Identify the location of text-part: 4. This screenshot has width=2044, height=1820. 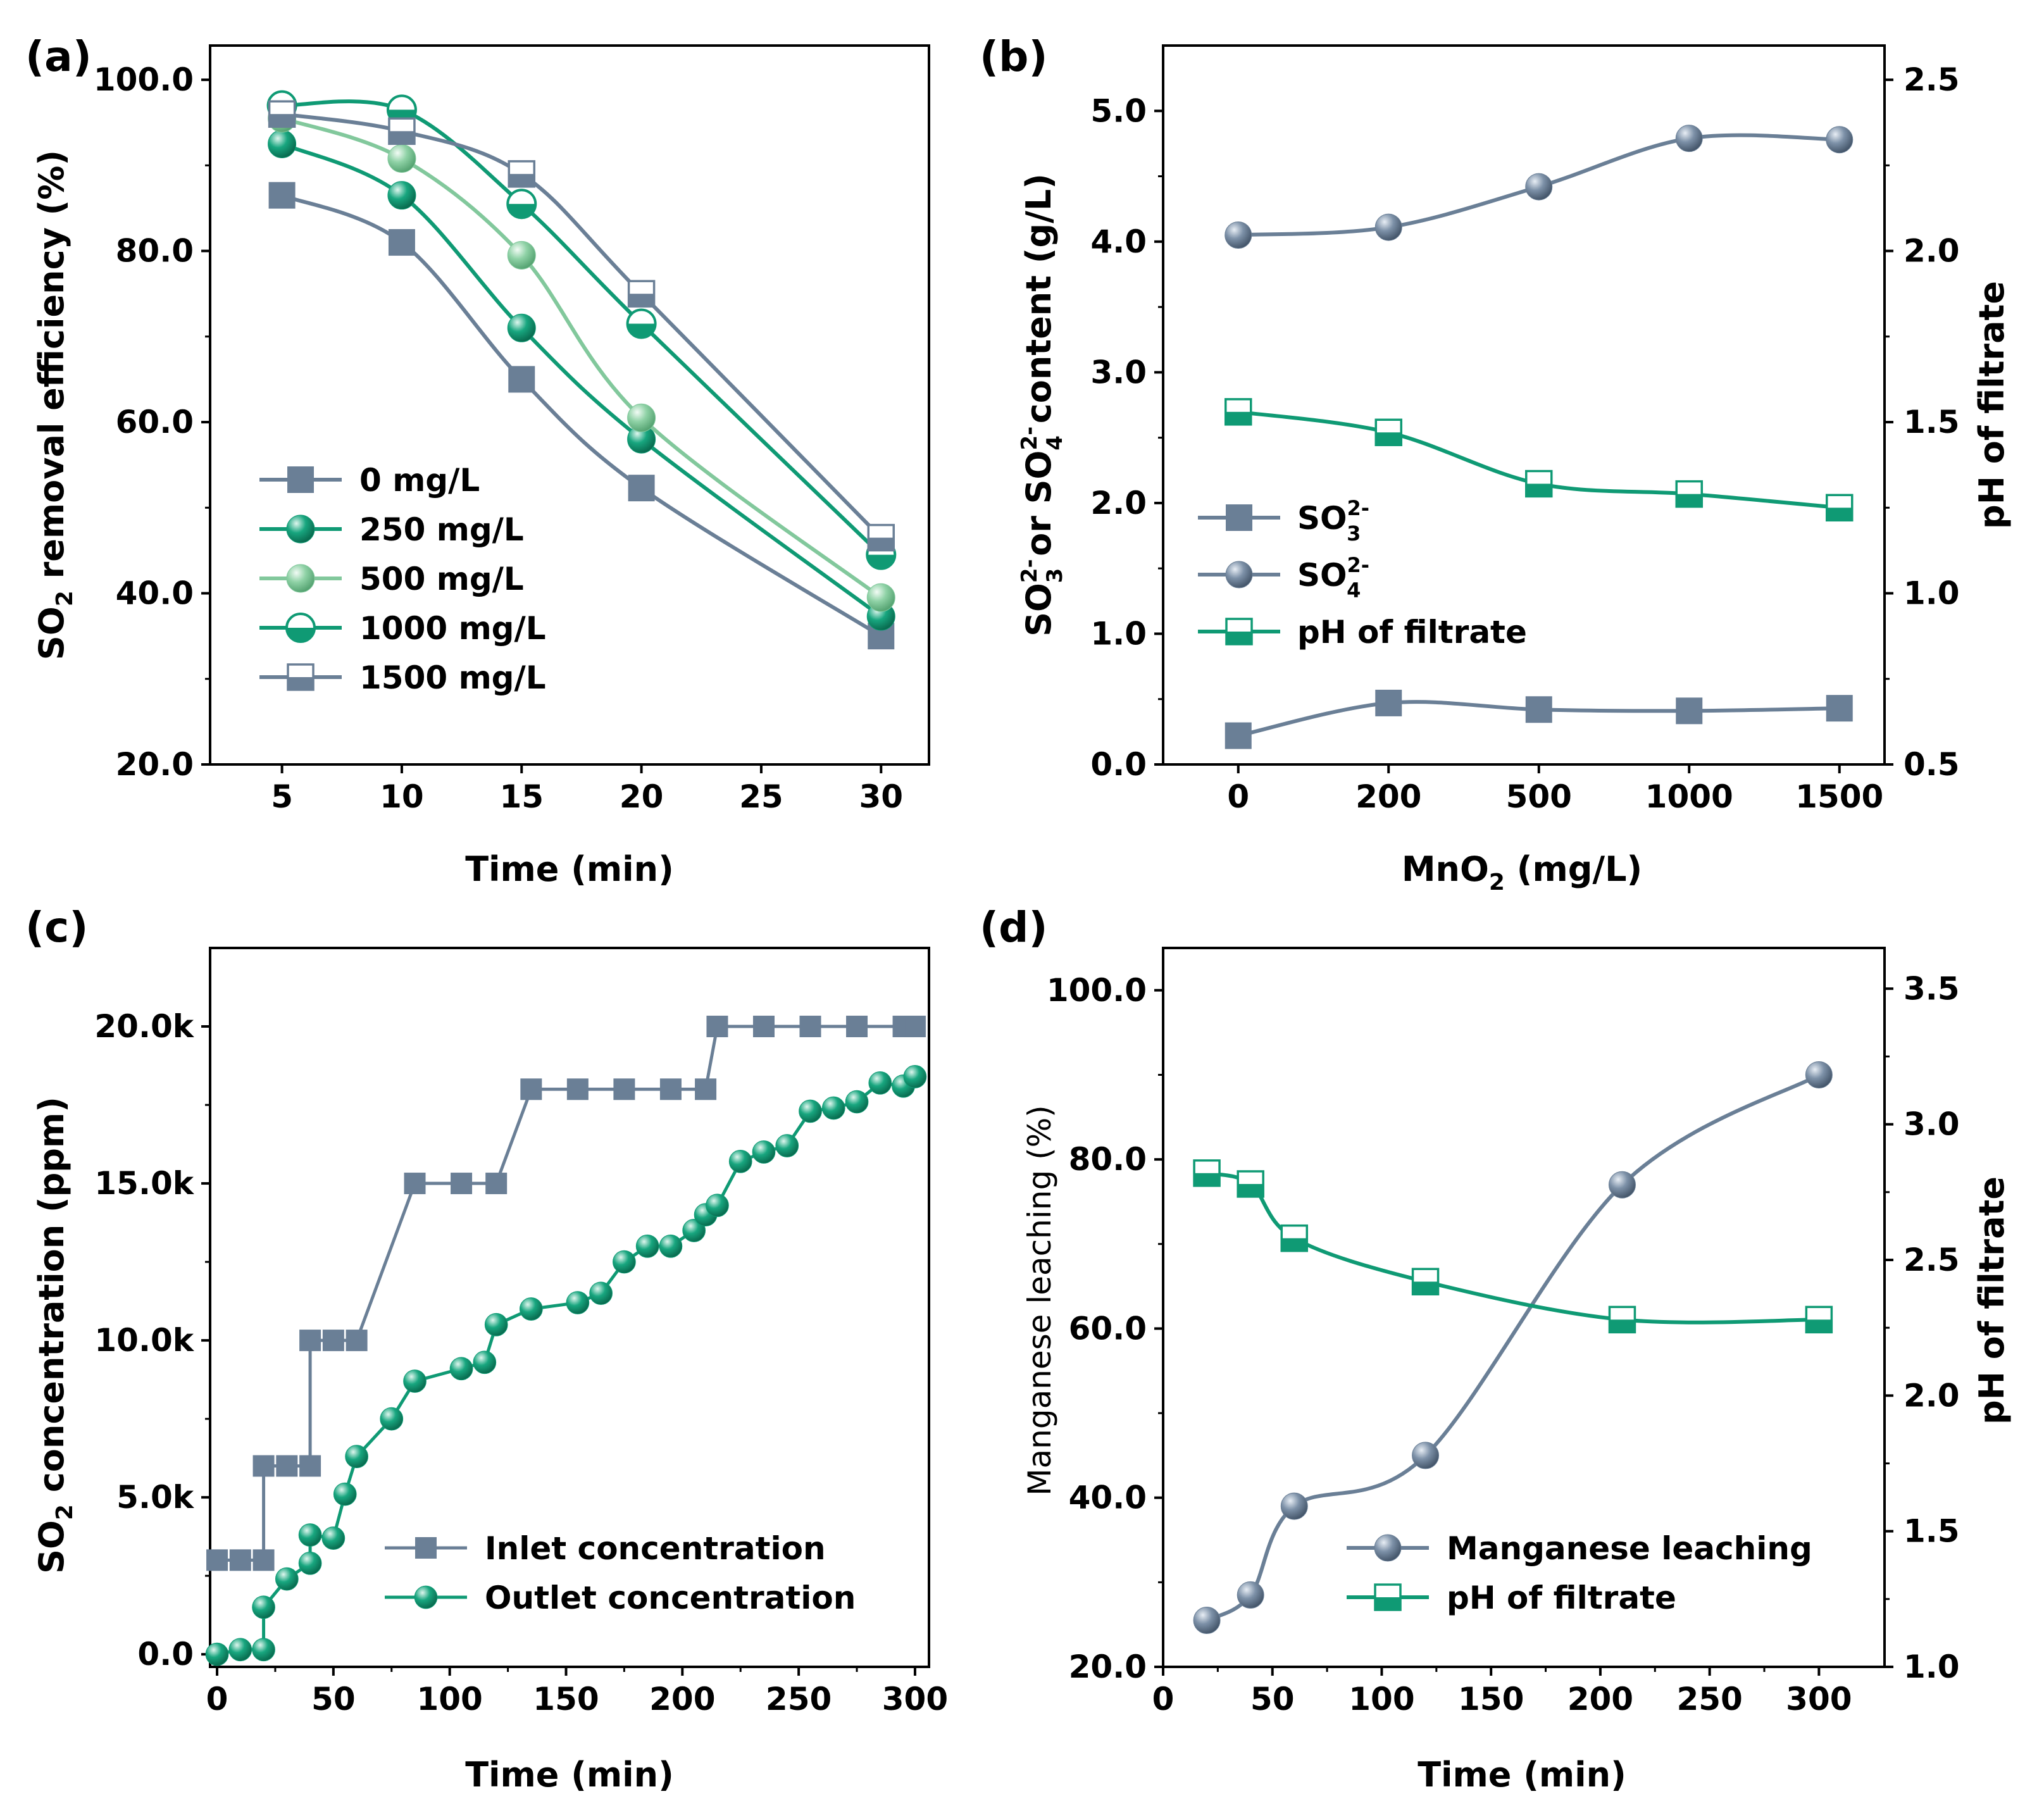
(1055, 443).